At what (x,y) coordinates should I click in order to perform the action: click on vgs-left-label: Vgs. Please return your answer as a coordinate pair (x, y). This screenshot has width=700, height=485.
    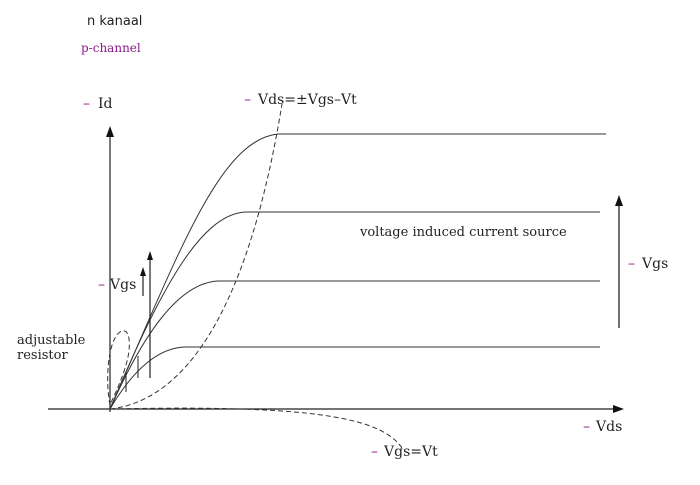
    Looking at the image, I should click on (122, 285).